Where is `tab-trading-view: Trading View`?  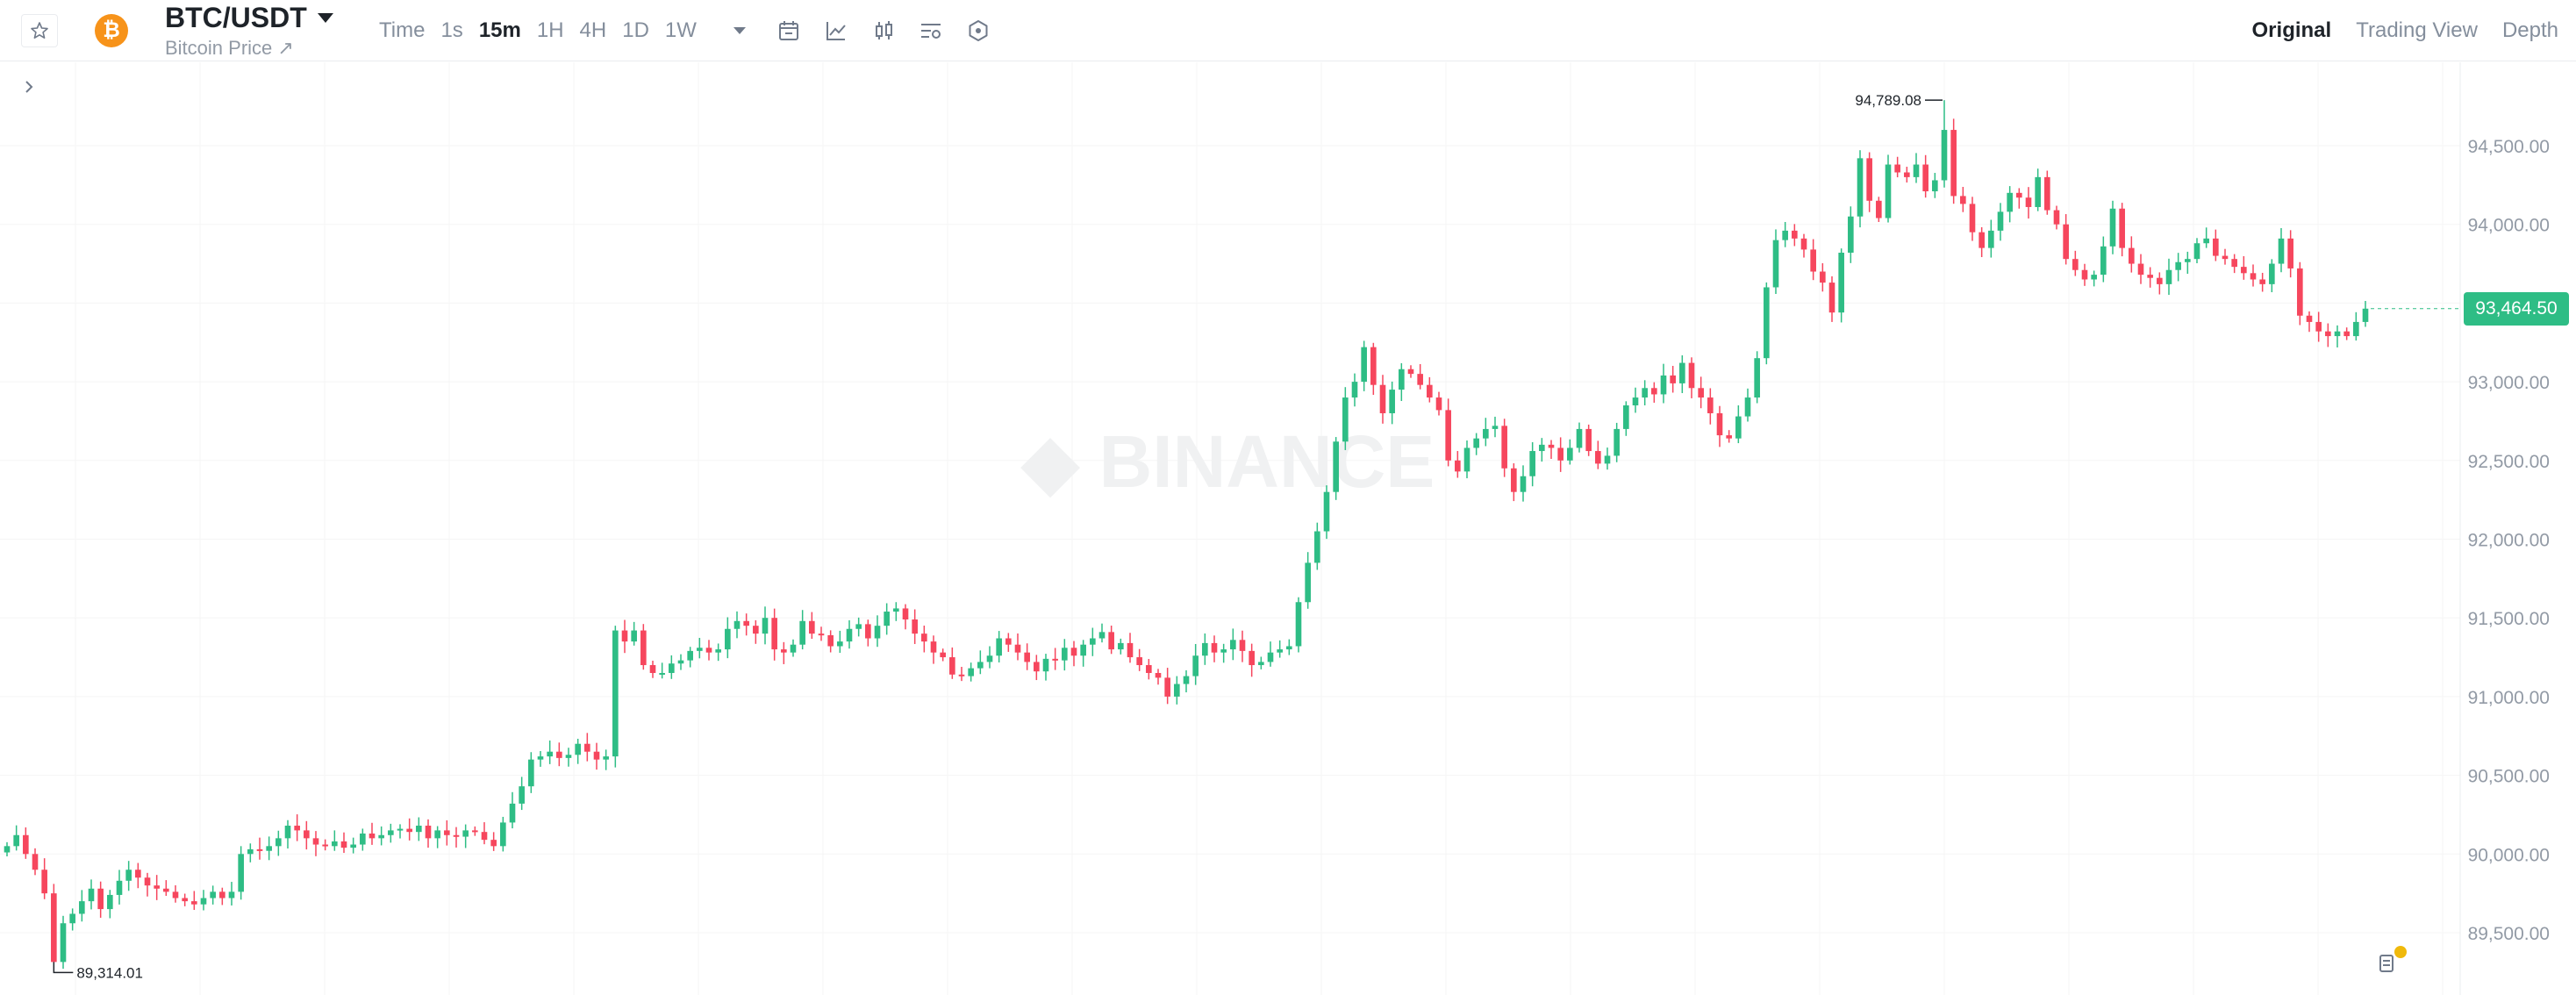 tab-trading-view: Trading View is located at coordinates (2417, 30).